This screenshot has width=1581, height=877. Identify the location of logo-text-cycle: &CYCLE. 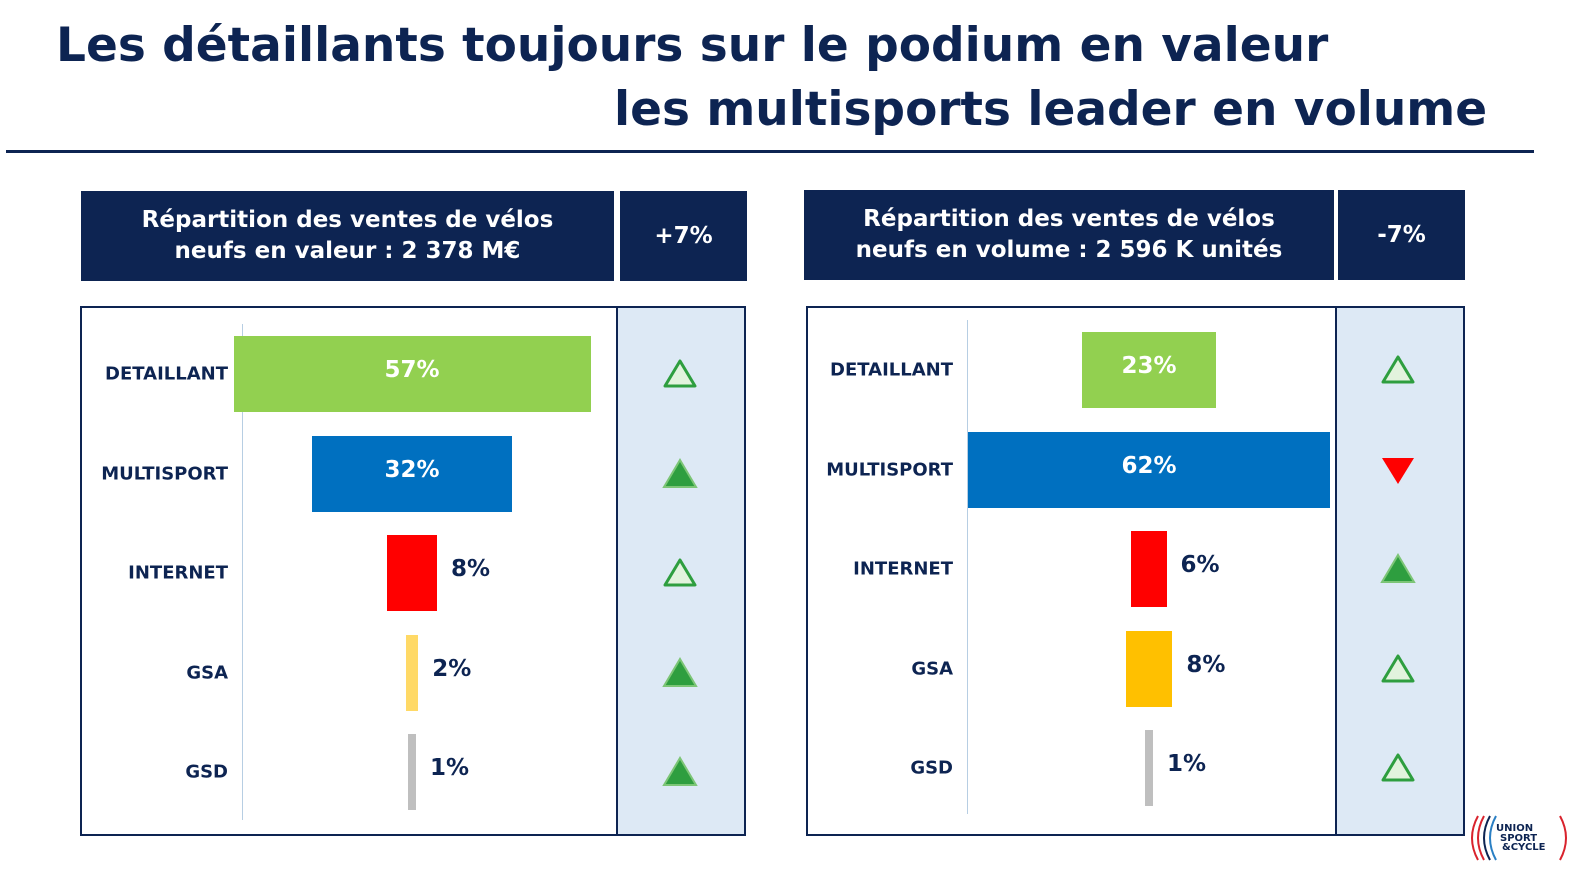
(1524, 847).